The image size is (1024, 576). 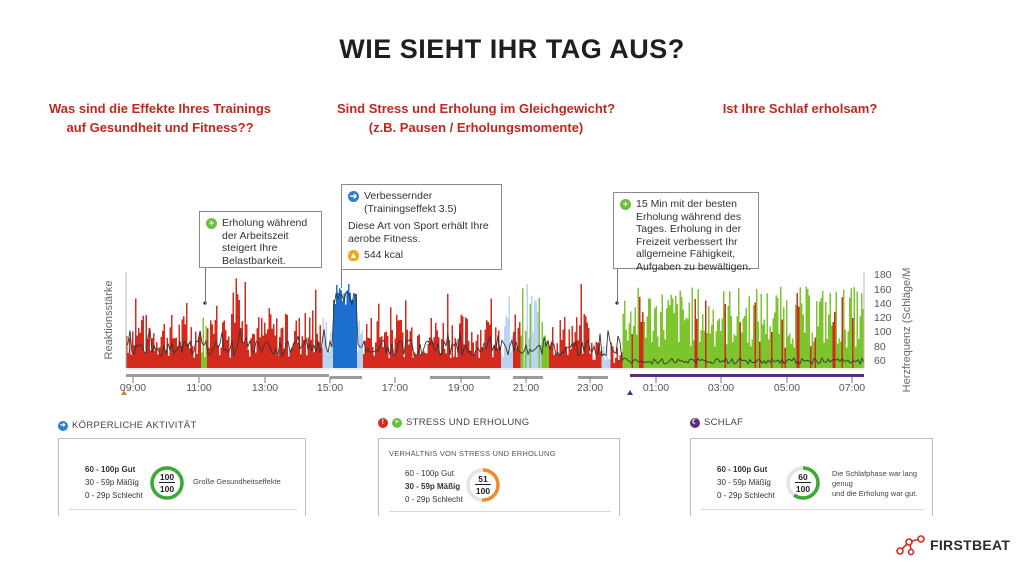 I want to click on activity-bar, so click(x=593, y=377).